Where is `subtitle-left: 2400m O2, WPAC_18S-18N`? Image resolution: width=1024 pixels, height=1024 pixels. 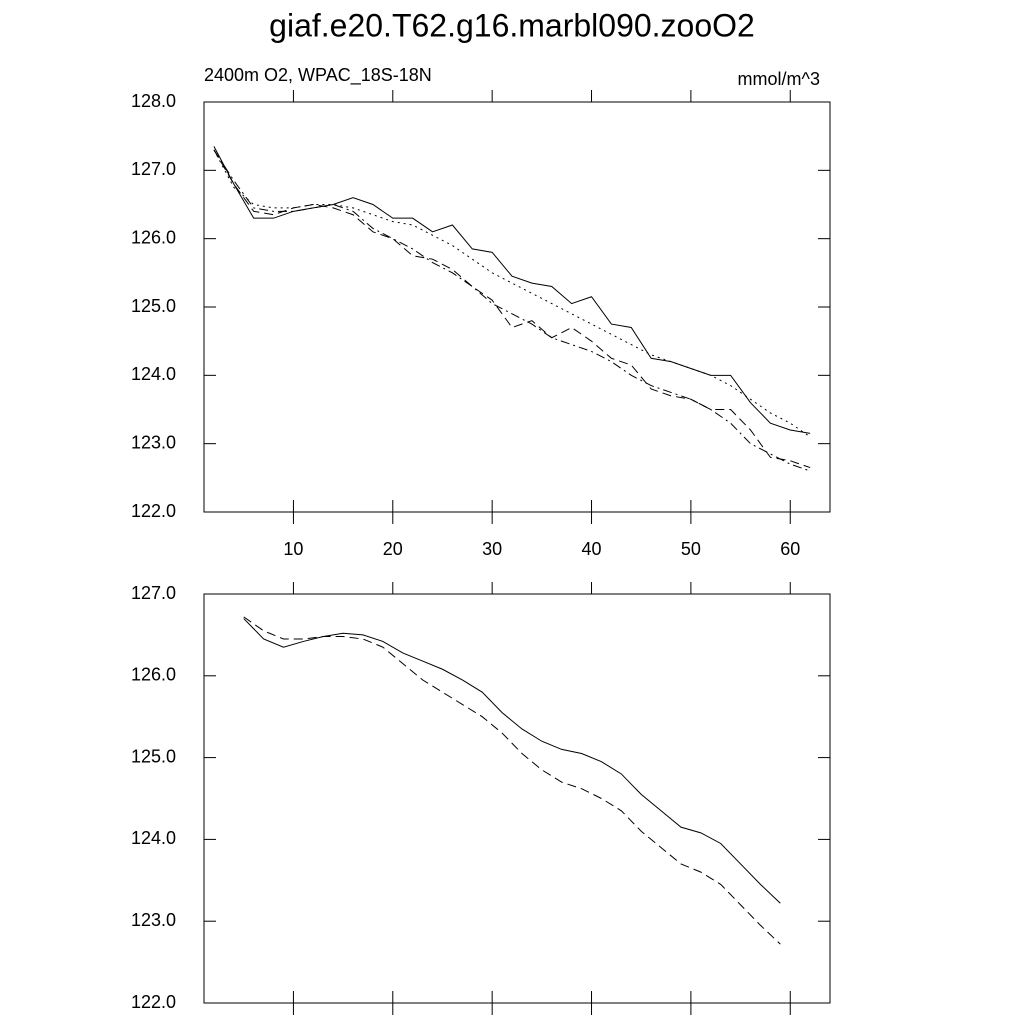
subtitle-left: 2400m O2, WPAC_18S-18N is located at coordinates (318, 75).